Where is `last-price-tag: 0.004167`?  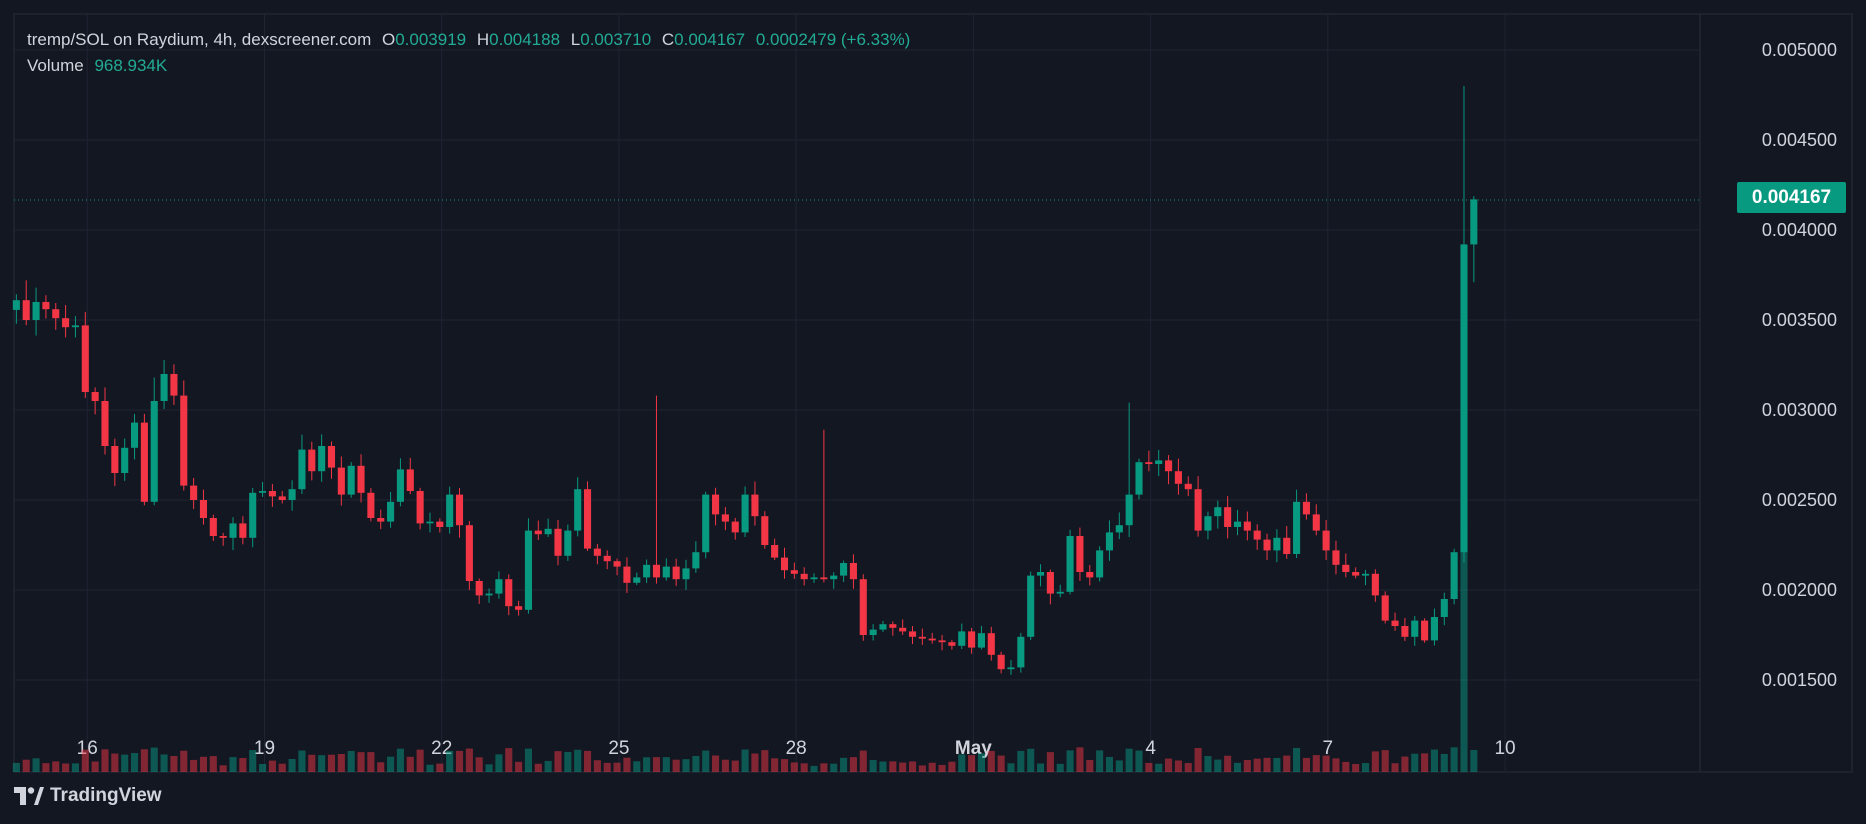 last-price-tag: 0.004167 is located at coordinates (1791, 197).